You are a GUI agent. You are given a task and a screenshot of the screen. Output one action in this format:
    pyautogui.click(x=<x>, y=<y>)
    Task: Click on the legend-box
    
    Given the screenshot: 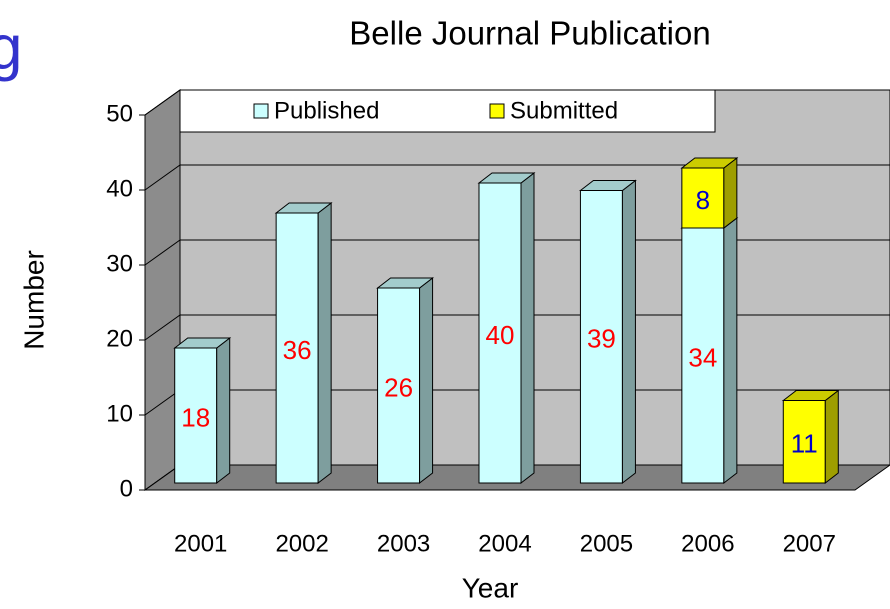 What is the action you would take?
    pyautogui.click(x=447, y=111)
    